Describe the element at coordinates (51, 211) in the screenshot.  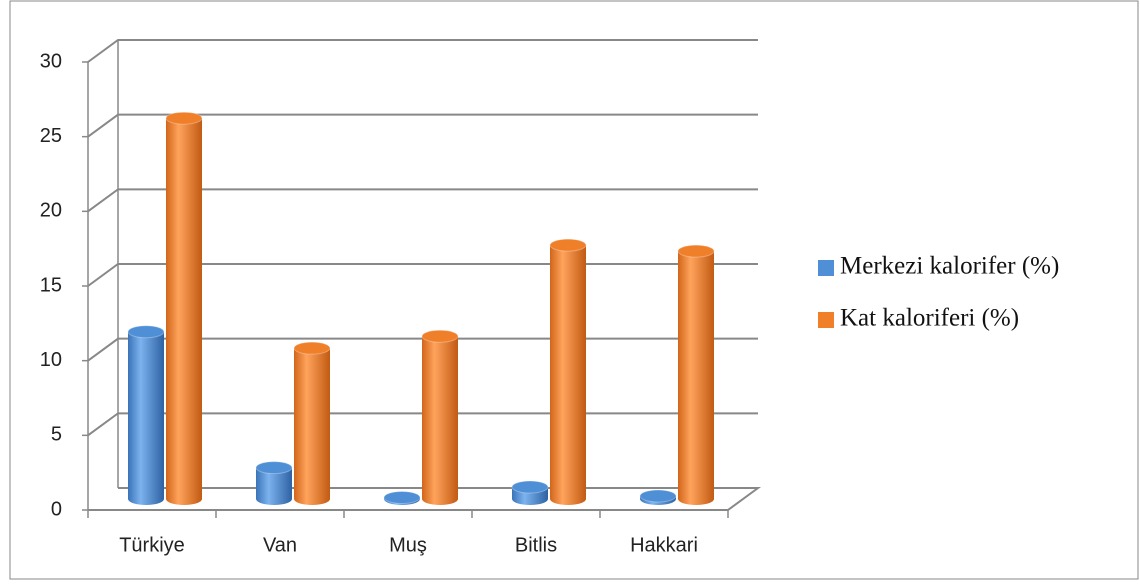
I see `y-tick-label: 20` at that location.